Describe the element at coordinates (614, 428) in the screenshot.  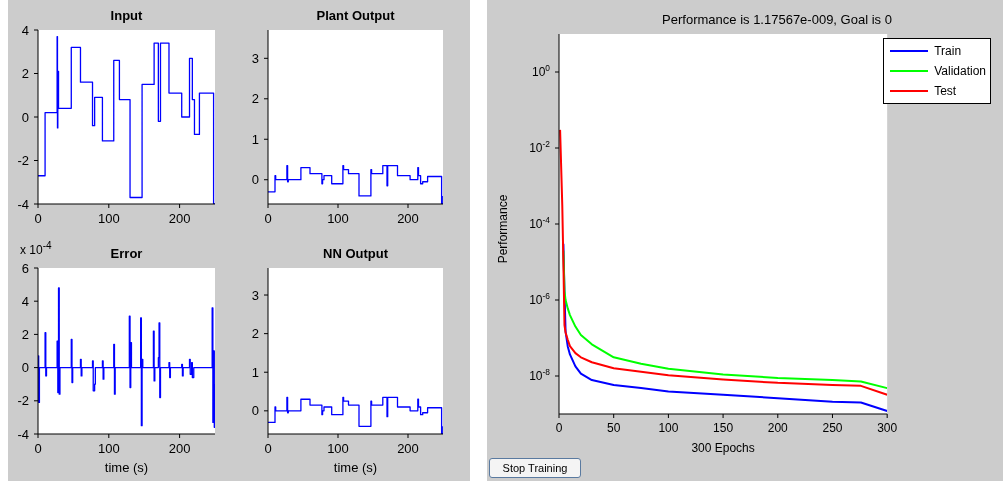
I see `x-tick-label: 50` at that location.